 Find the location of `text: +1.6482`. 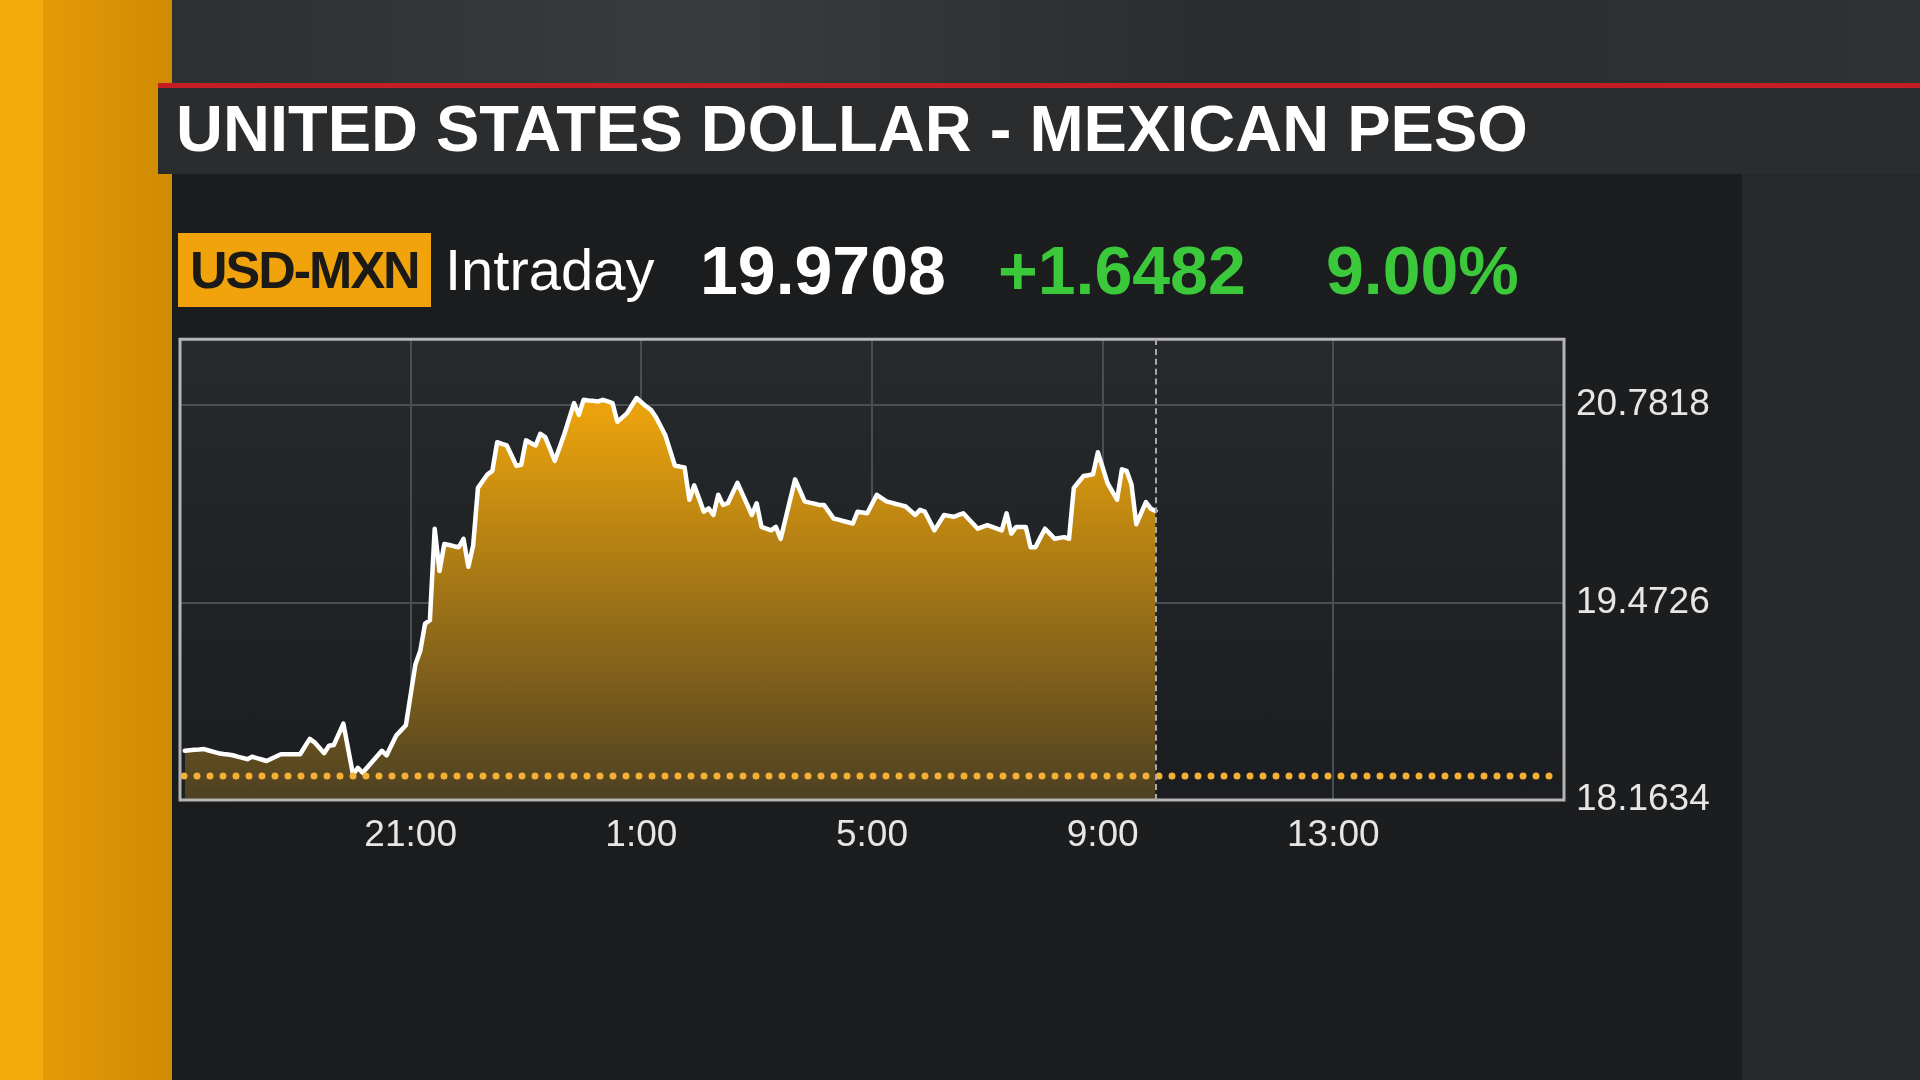

text: +1.6482 is located at coordinates (1122, 270).